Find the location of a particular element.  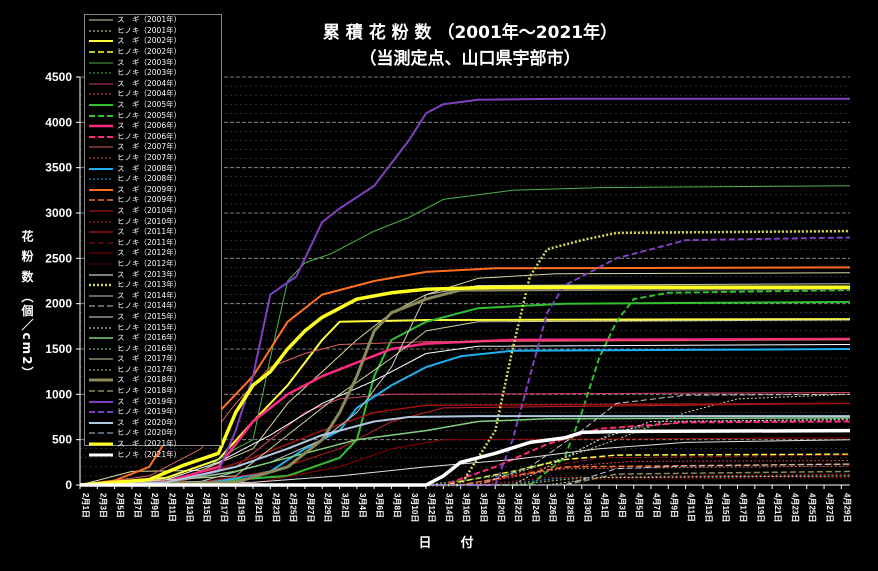

x-tick-label: 2月11日 is located at coordinates (172, 507).